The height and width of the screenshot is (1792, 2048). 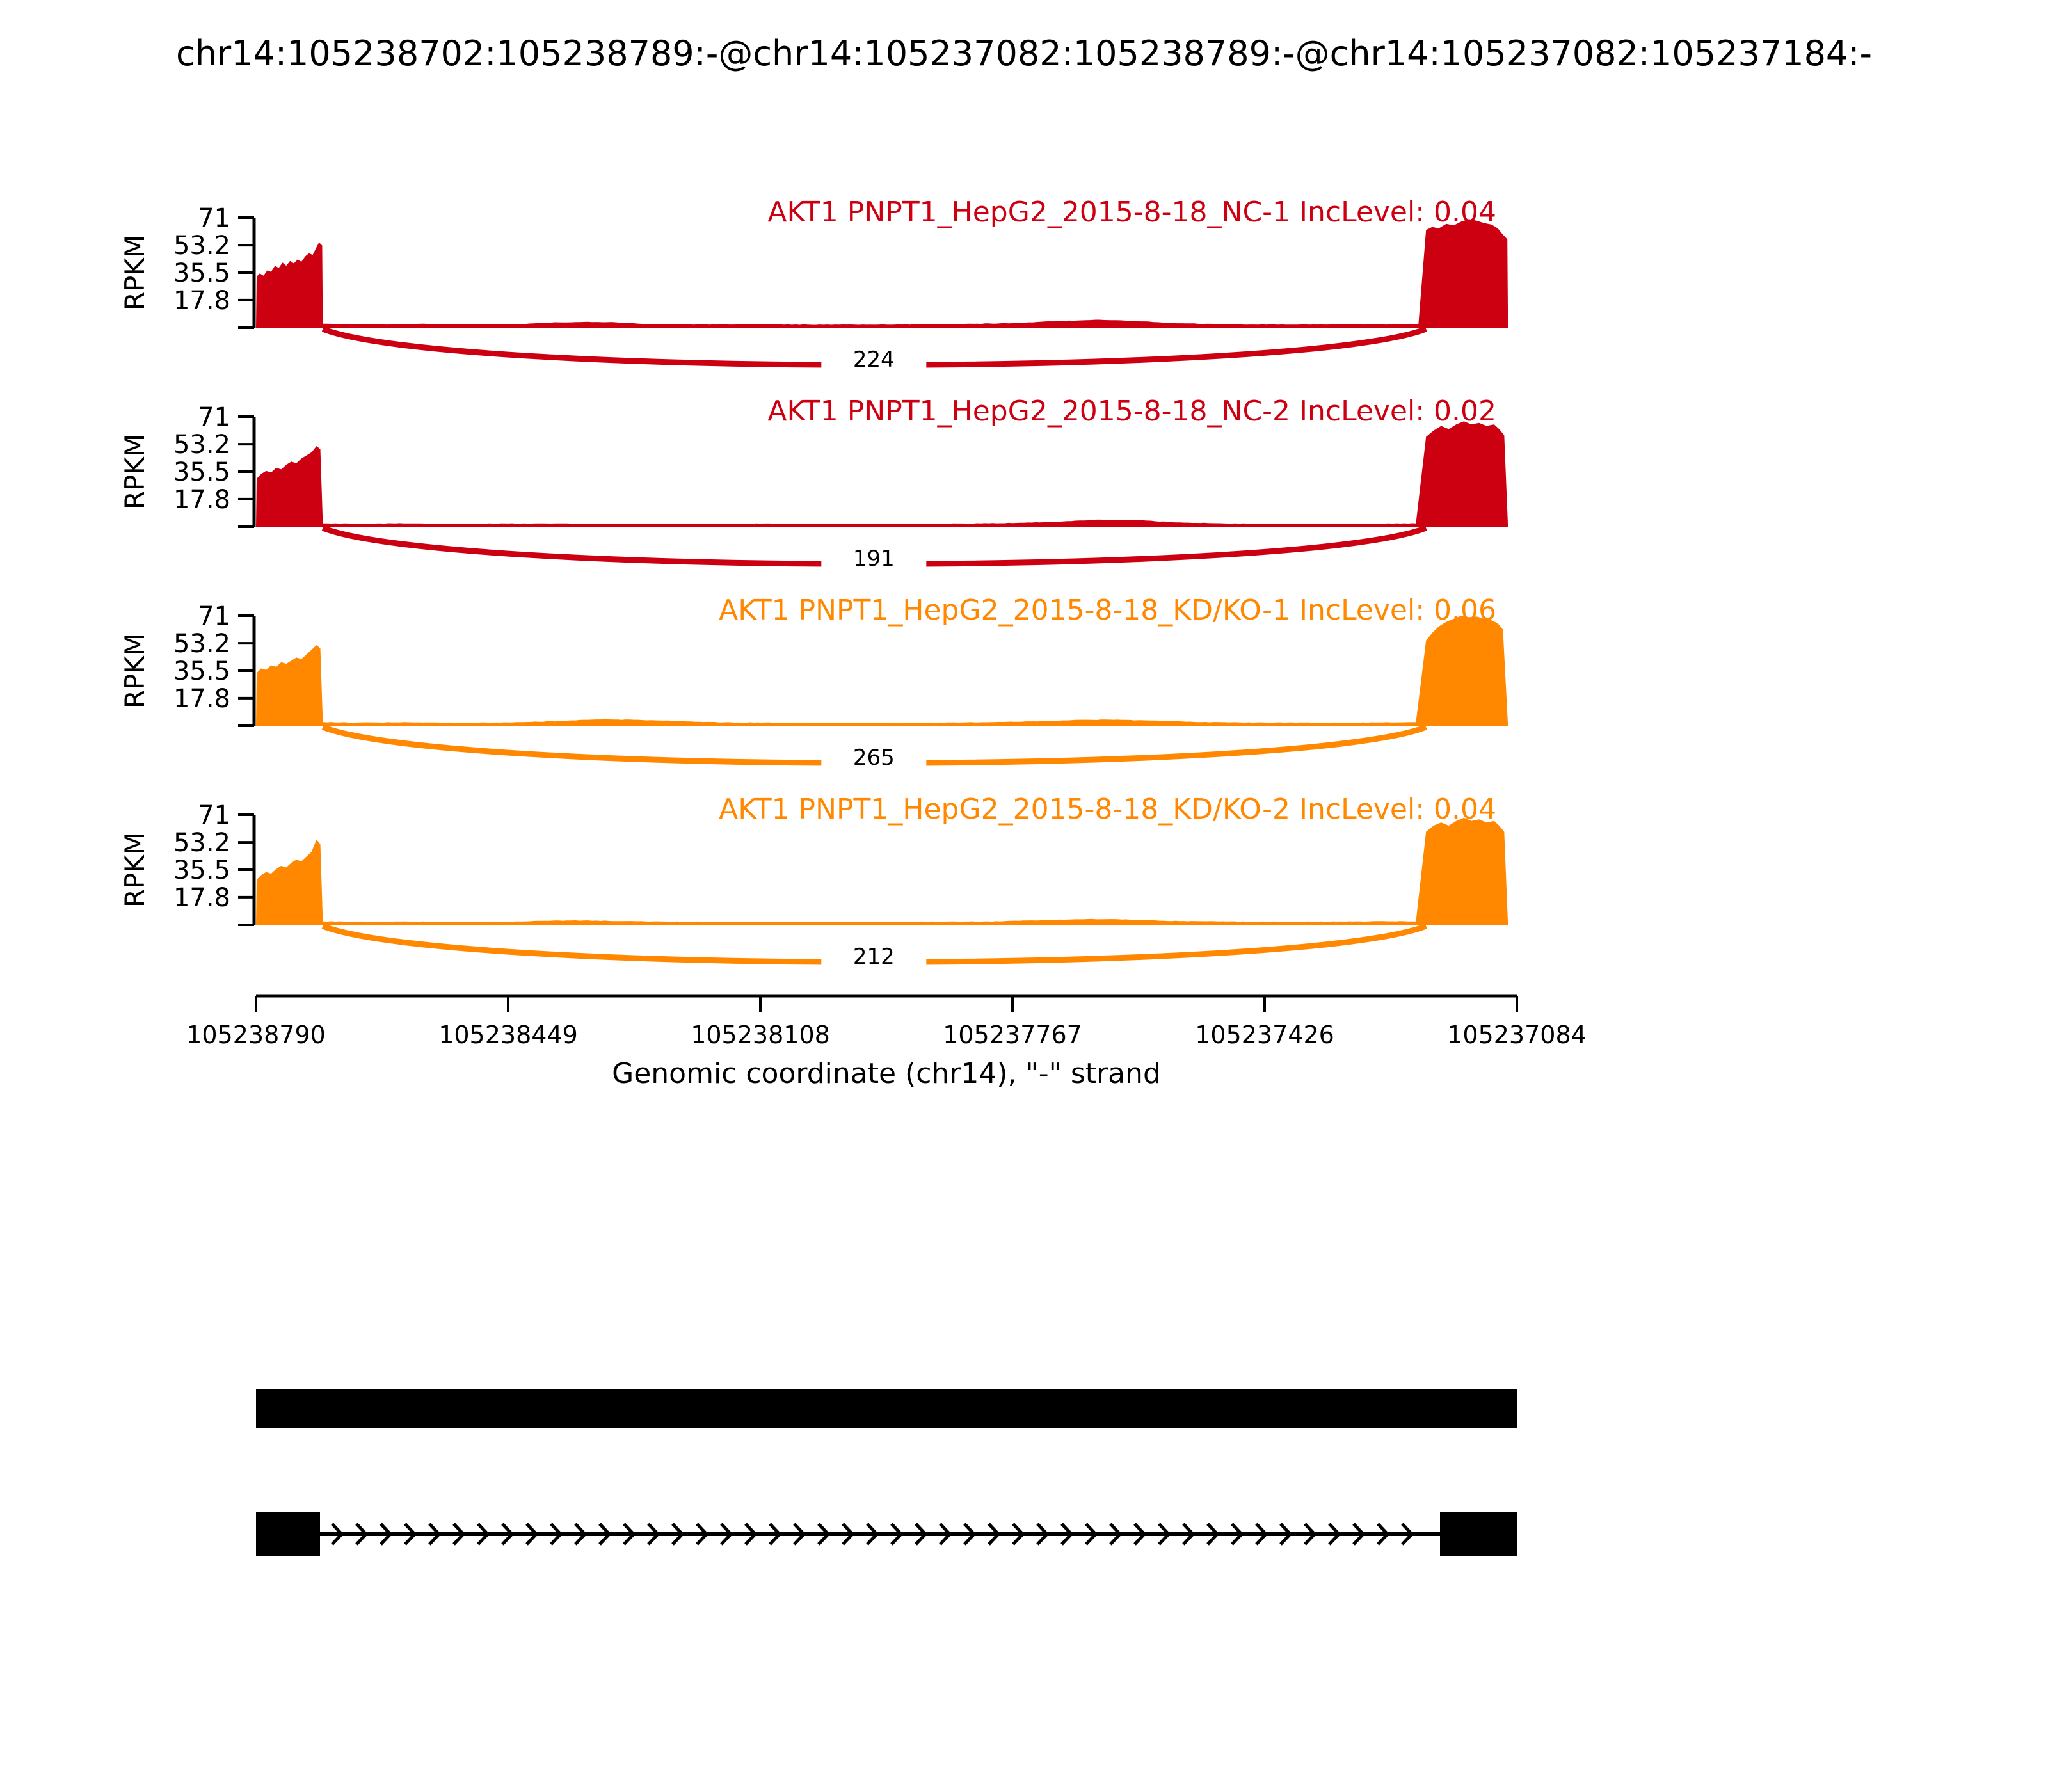 I want to click on junction-count-label: 224, so click(x=874, y=359).